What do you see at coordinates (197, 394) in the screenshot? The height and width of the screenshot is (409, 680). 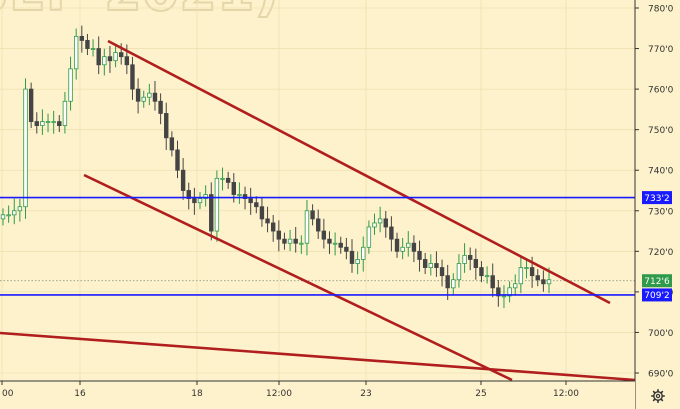 I see `x-tick-label: 18` at bounding box center [197, 394].